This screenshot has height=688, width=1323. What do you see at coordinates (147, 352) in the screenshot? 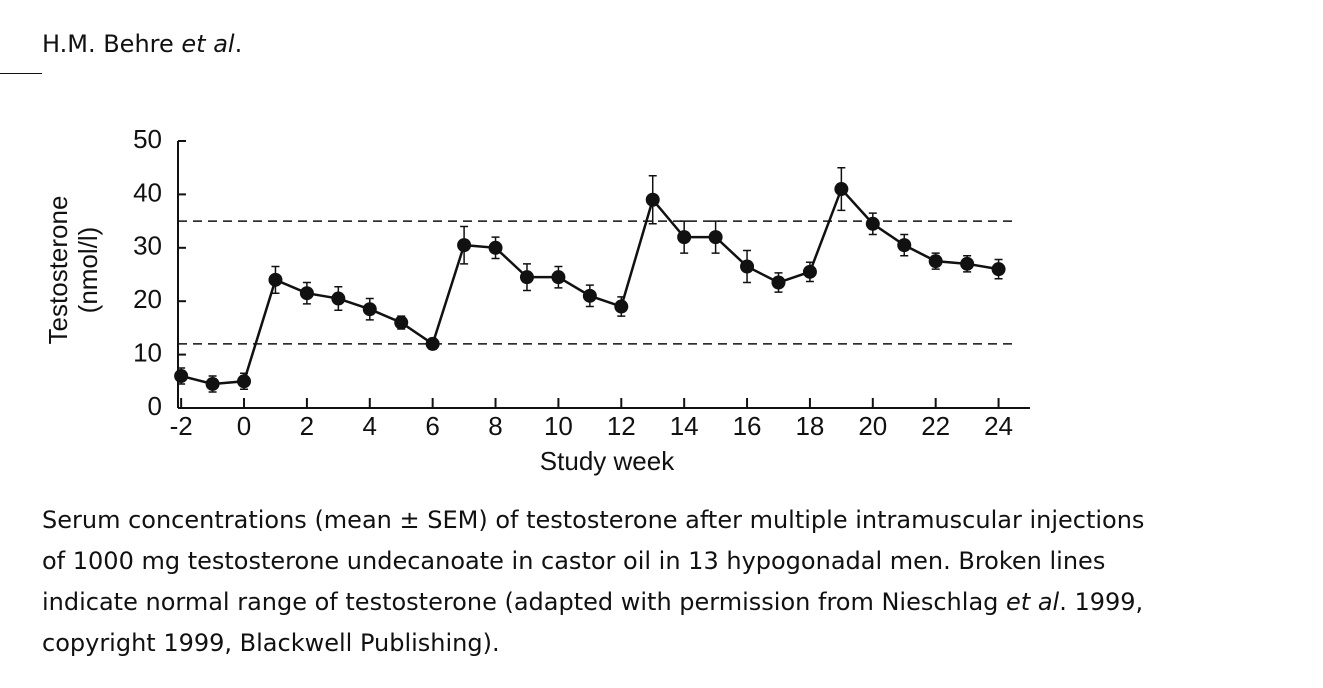
I see `y-tick-label: 10` at bounding box center [147, 352].